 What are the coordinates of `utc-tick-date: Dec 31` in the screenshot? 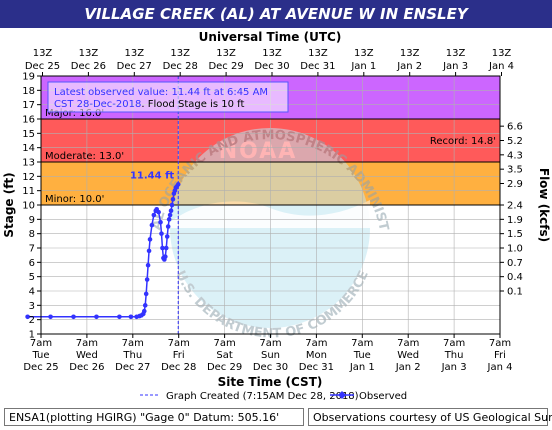 It's located at (317, 66).